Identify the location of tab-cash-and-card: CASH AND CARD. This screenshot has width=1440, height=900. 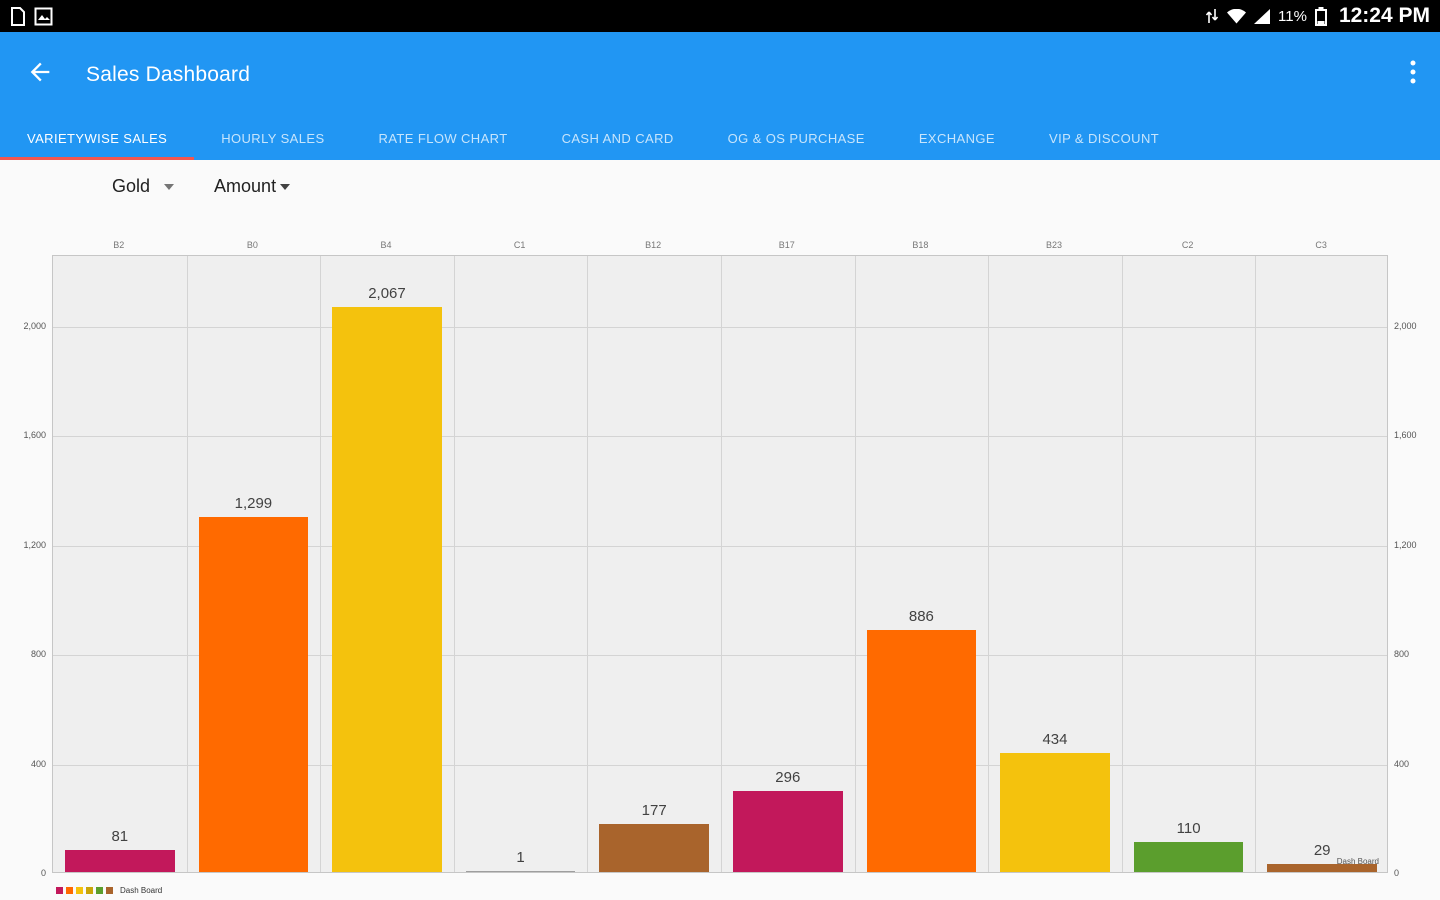
(617, 138).